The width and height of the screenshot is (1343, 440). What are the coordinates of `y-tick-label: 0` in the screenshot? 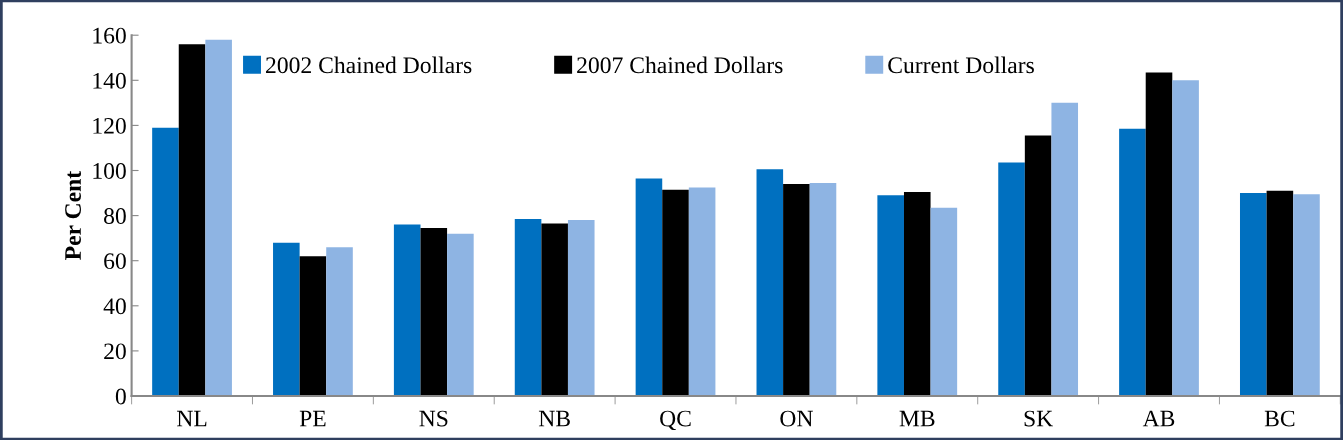 It's located at (120, 396).